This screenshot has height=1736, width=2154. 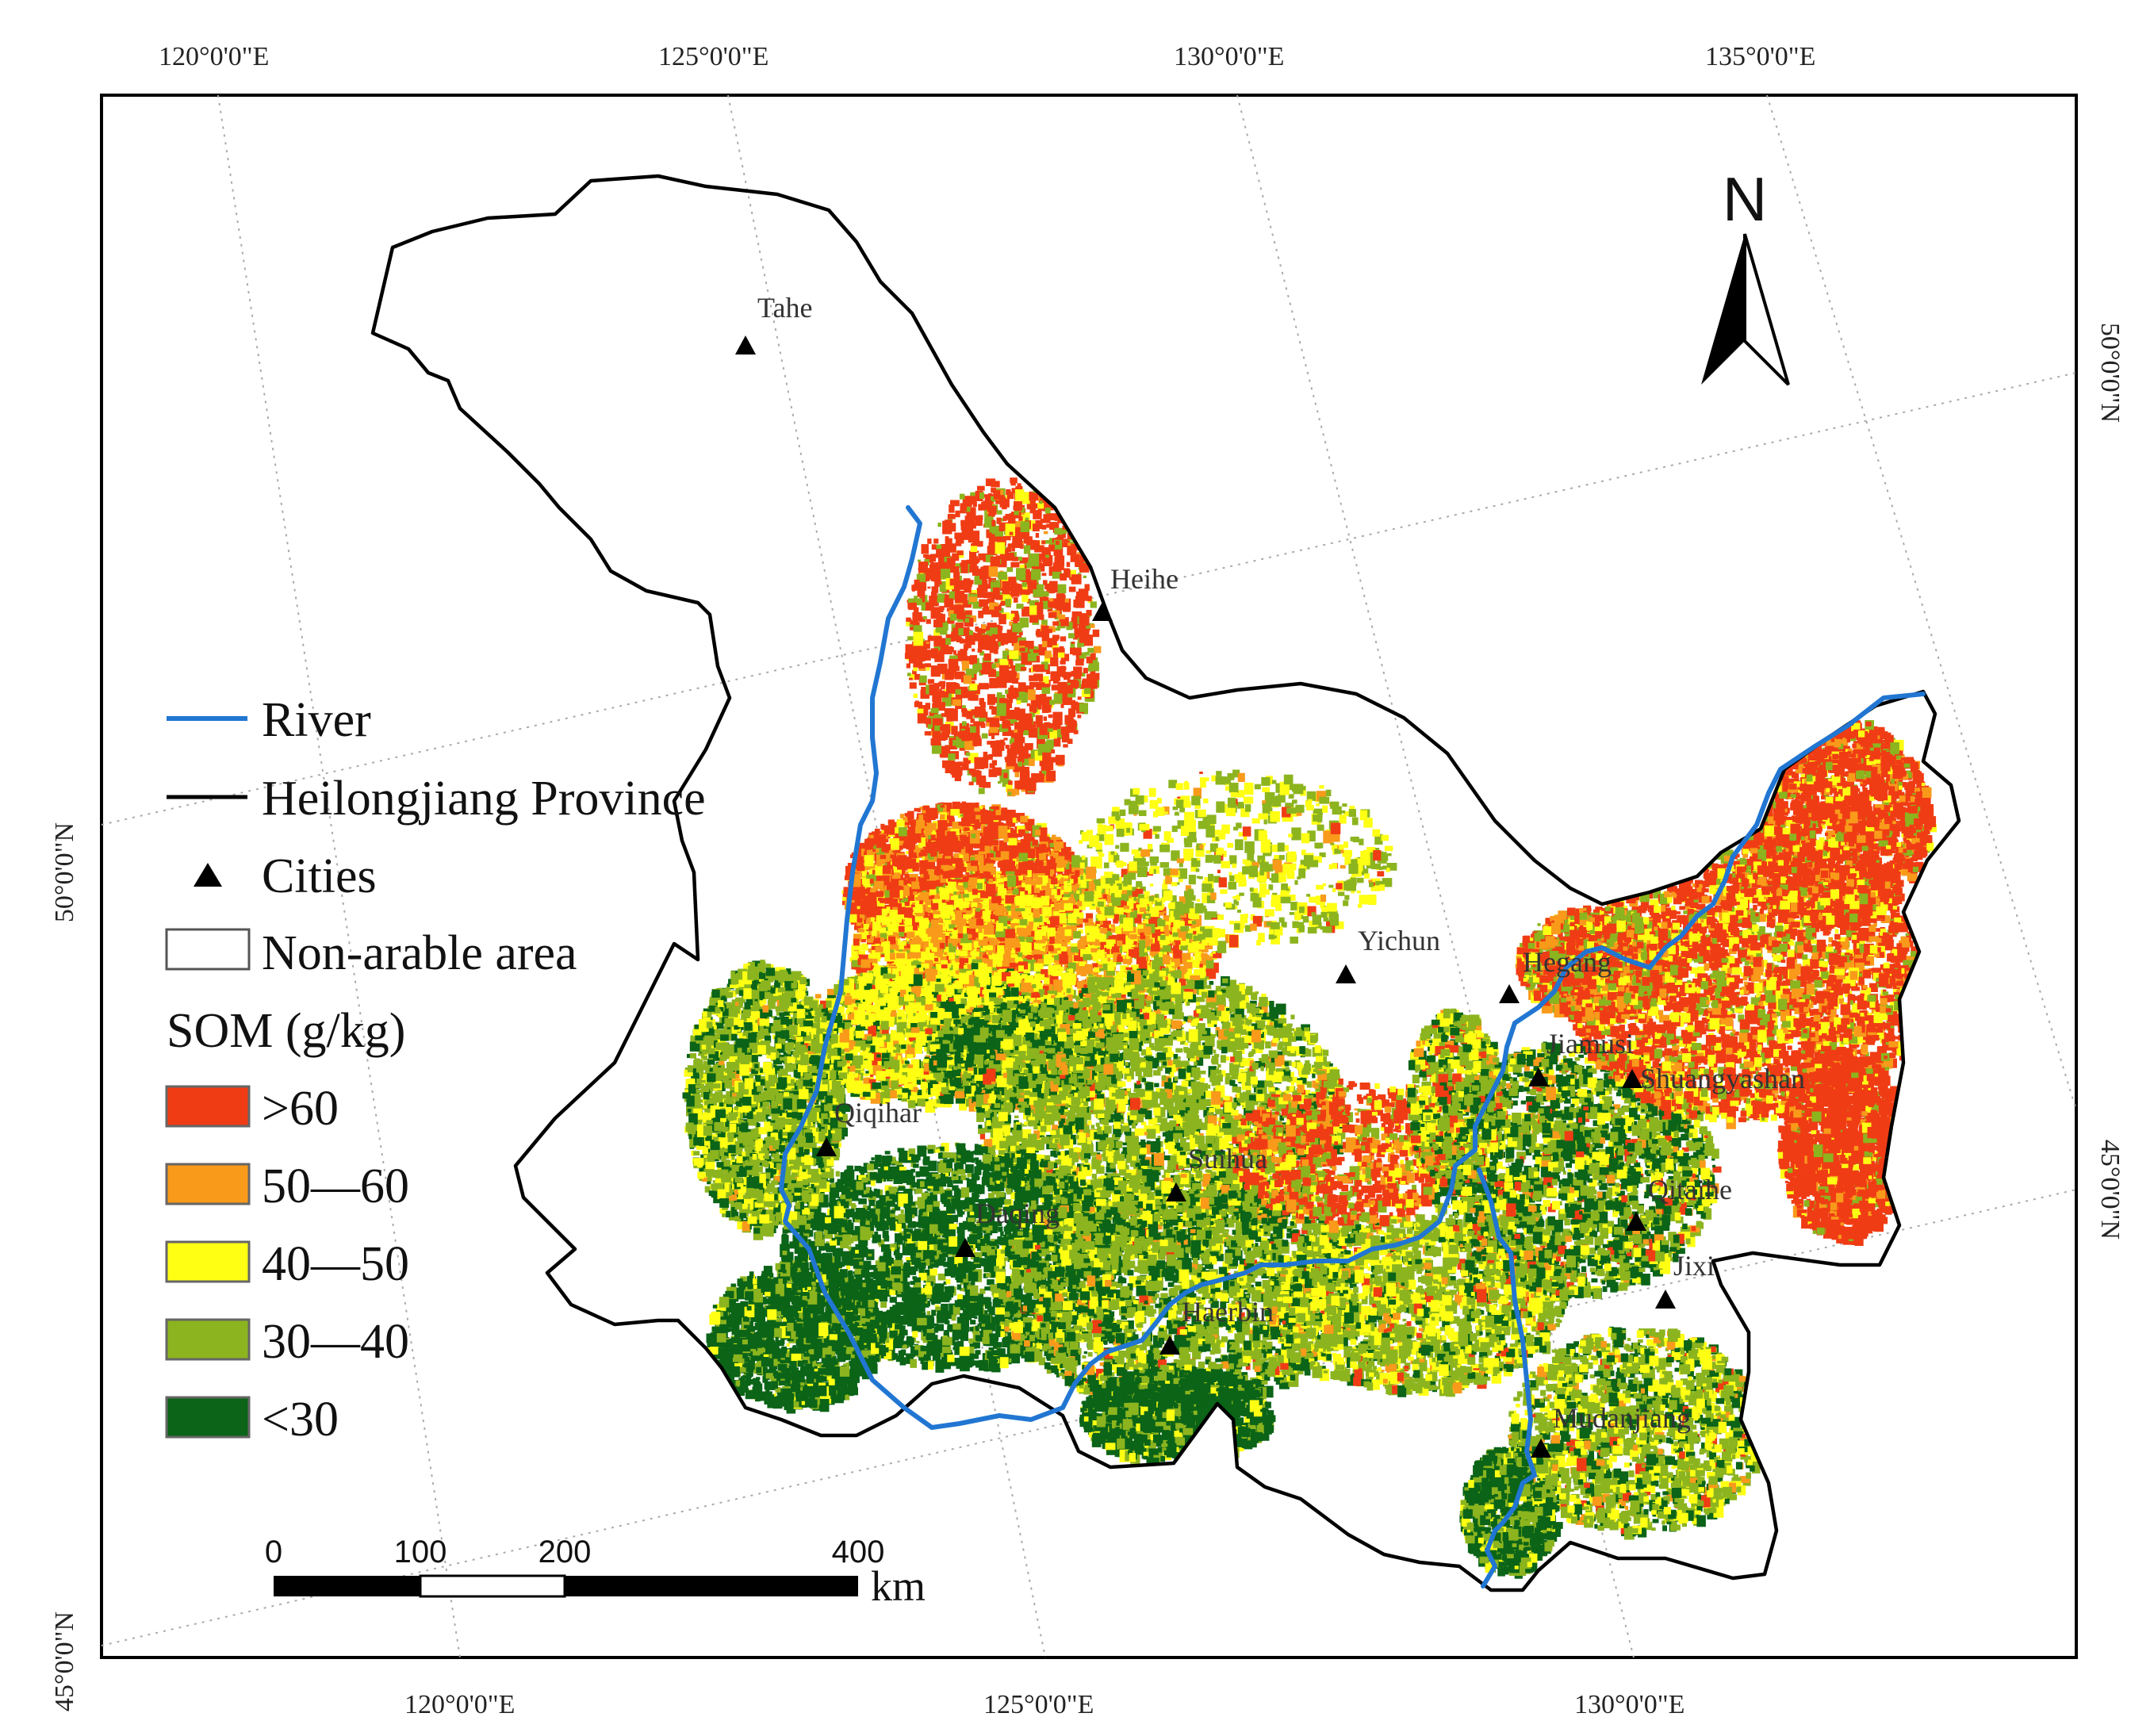 What do you see at coordinates (1228, 1312) in the screenshot?
I see `city-label-haerbin: Haerbin` at bounding box center [1228, 1312].